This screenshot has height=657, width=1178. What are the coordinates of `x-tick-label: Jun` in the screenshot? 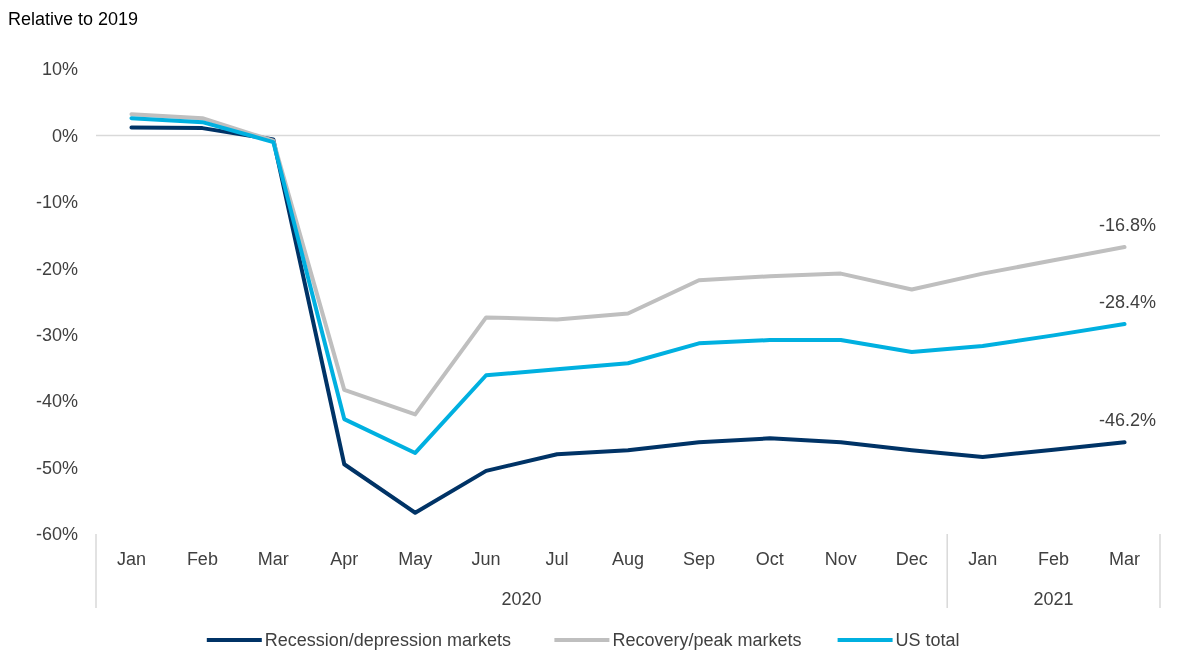 It's located at (486, 559).